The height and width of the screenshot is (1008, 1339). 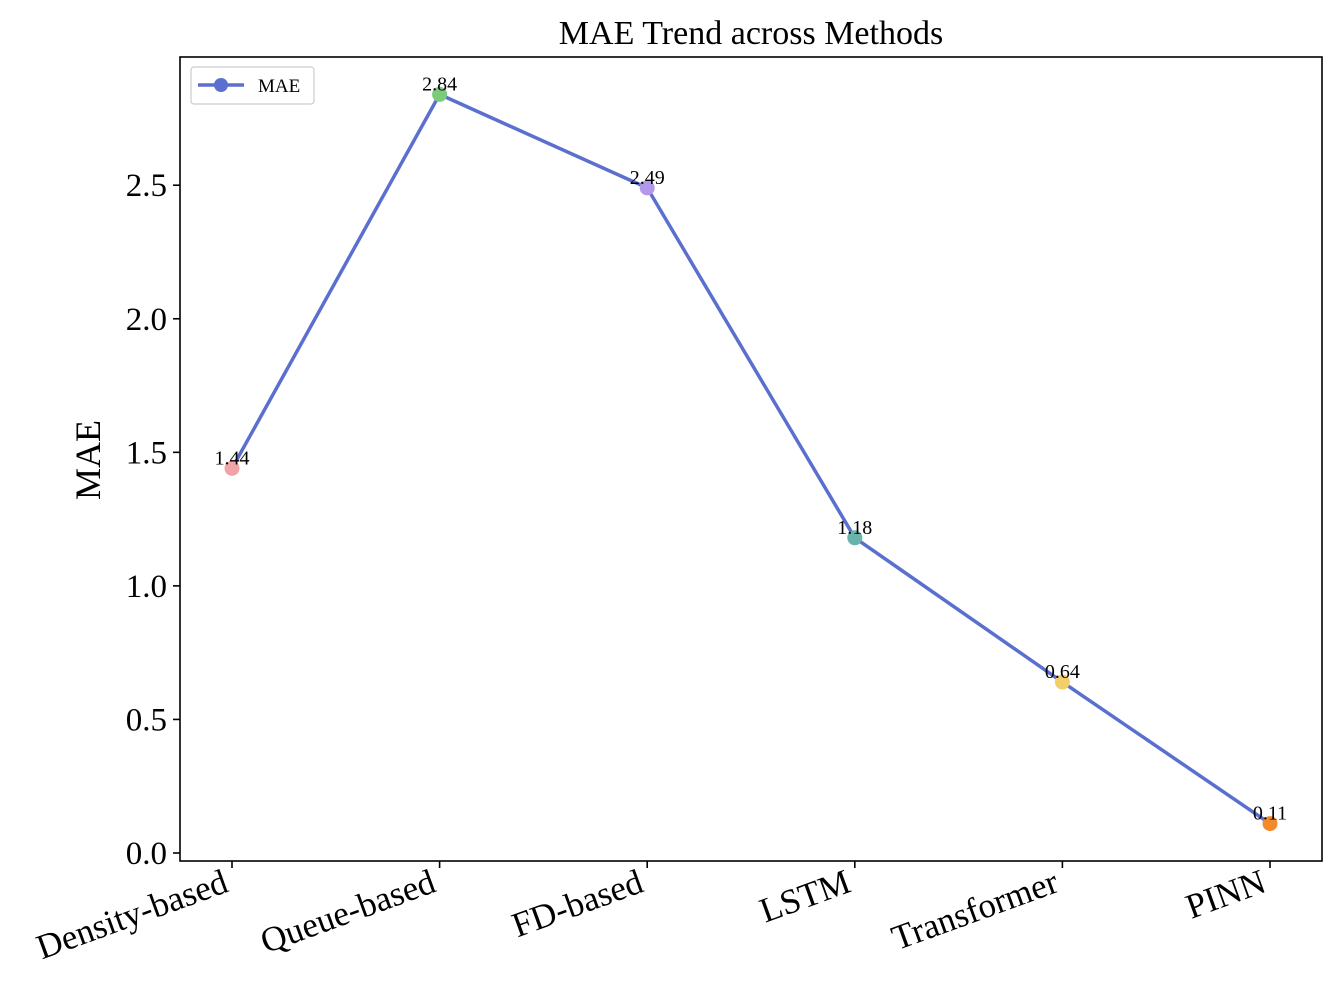 What do you see at coordinates (132, 914) in the screenshot?
I see `x-tick-label: Density-based` at bounding box center [132, 914].